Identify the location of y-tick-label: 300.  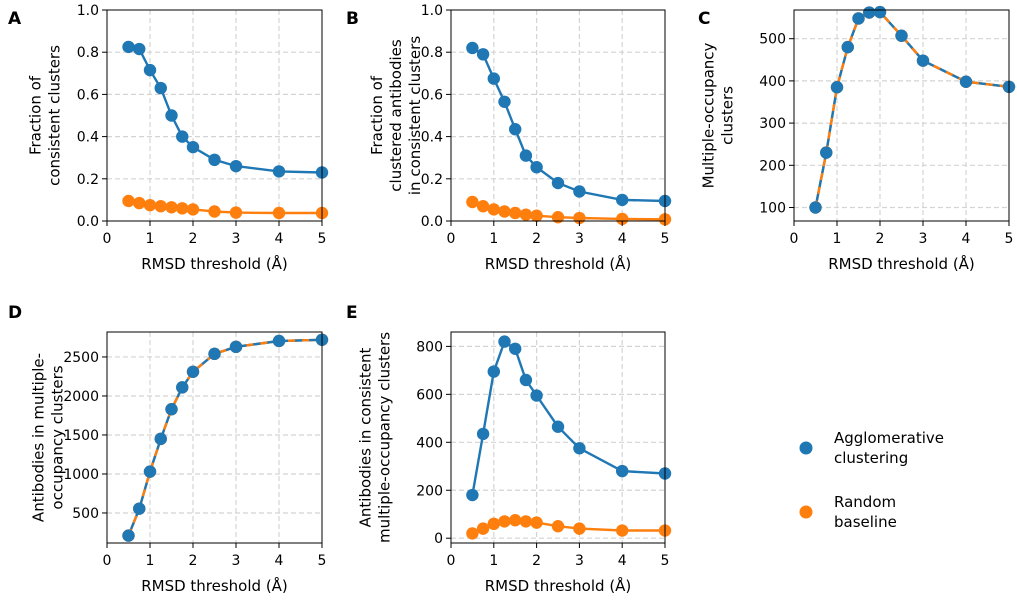
(772, 124).